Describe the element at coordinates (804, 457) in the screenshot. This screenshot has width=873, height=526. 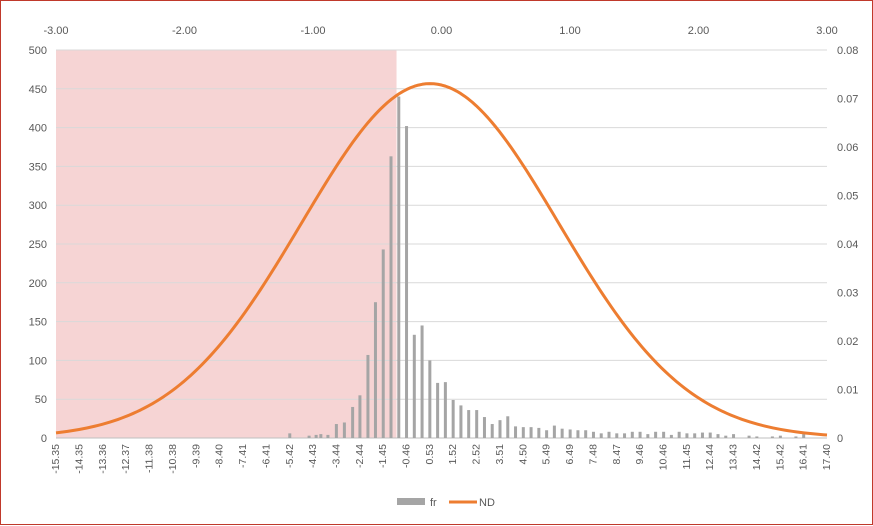
I see `category-tick-label: 16.41` at that location.